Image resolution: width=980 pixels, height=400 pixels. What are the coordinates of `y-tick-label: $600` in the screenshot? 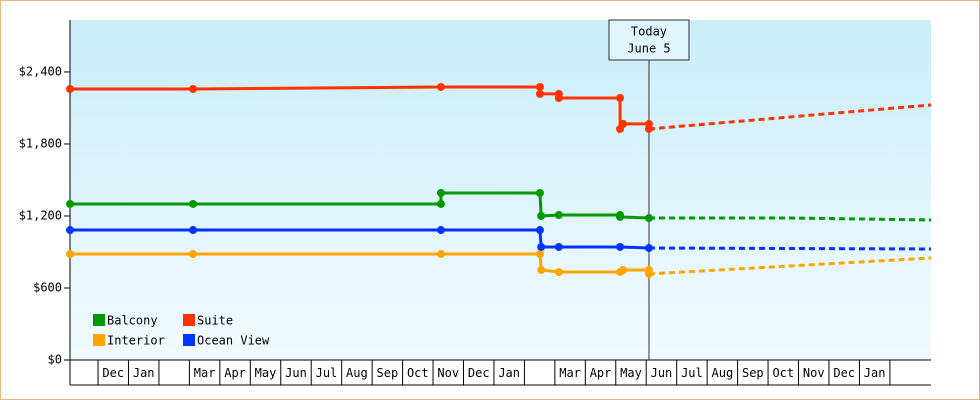 It's located at (47, 287).